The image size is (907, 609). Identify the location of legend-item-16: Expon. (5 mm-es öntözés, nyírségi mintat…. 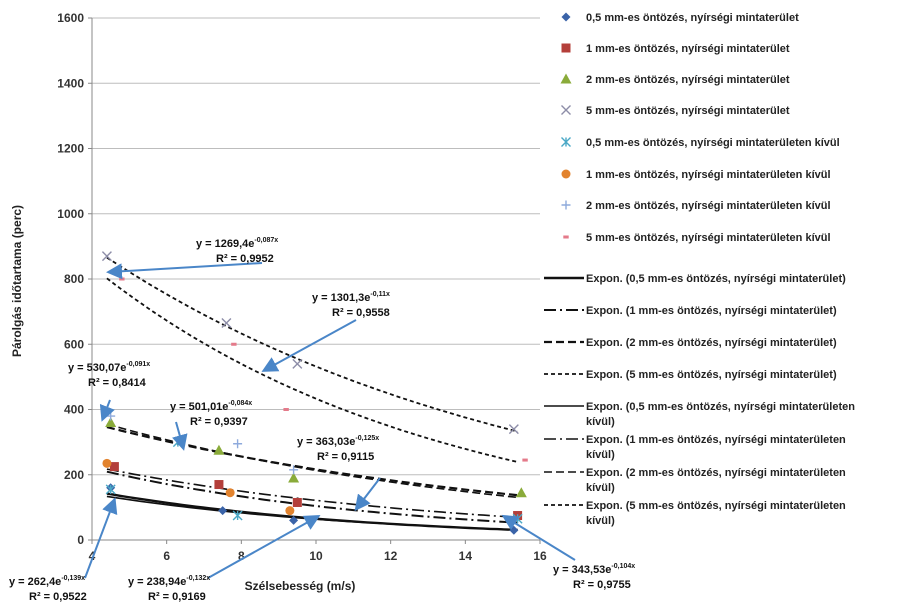
(695, 513).